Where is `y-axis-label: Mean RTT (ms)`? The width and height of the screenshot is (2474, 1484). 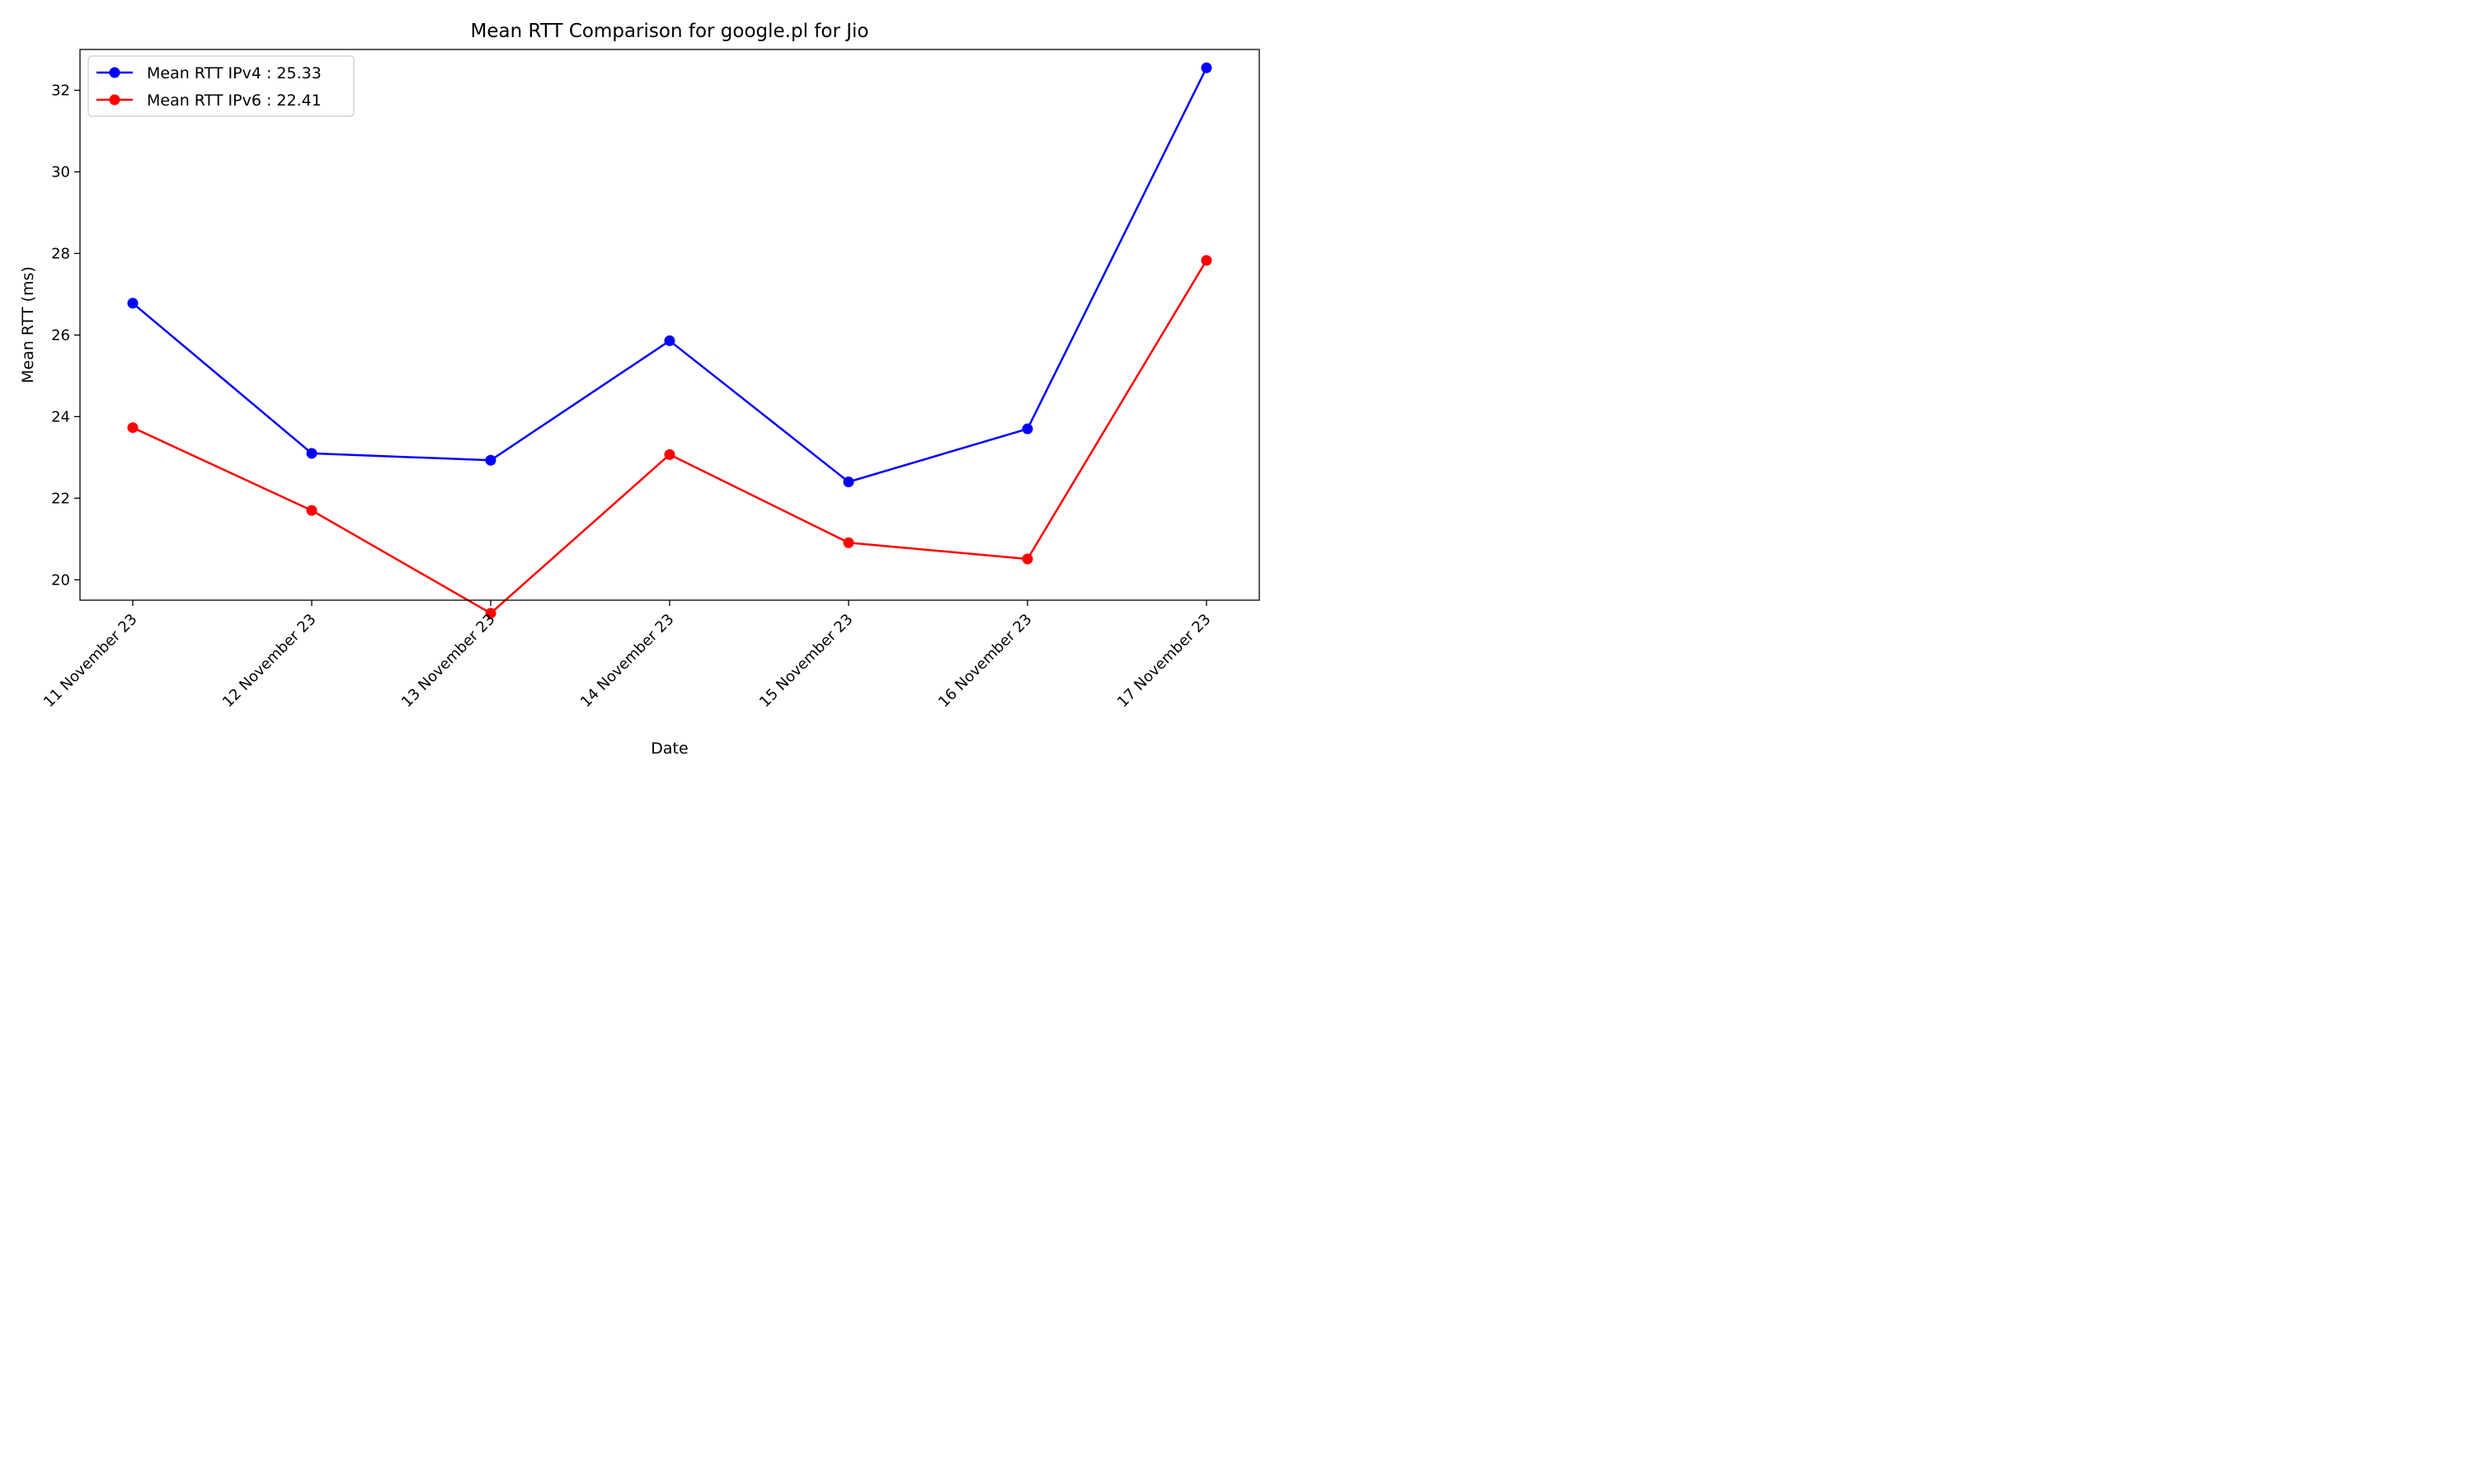 y-axis-label: Mean RTT (ms) is located at coordinates (28, 324).